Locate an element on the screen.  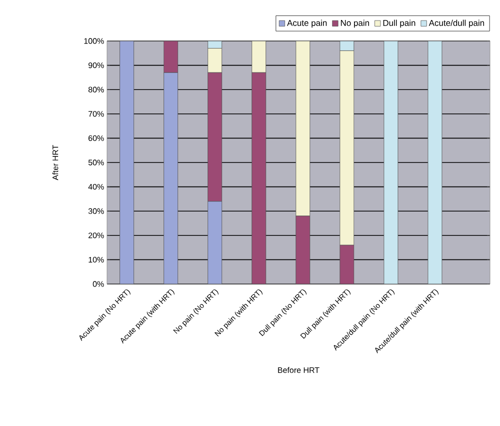
y-axis-title: After HRT is located at coordinates (55, 162).